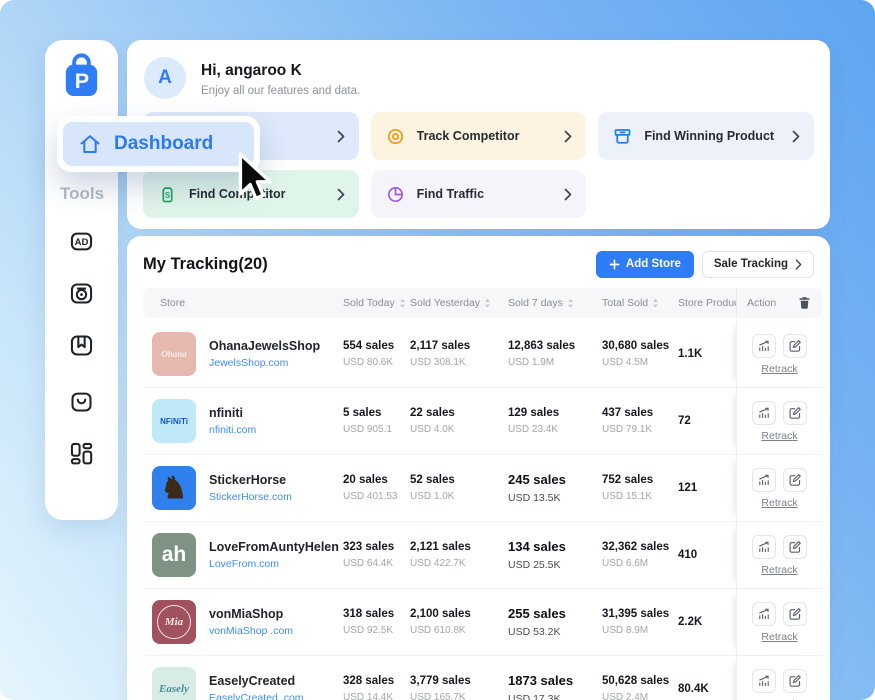  I want to click on sales-value: 134 sales, so click(537, 546).